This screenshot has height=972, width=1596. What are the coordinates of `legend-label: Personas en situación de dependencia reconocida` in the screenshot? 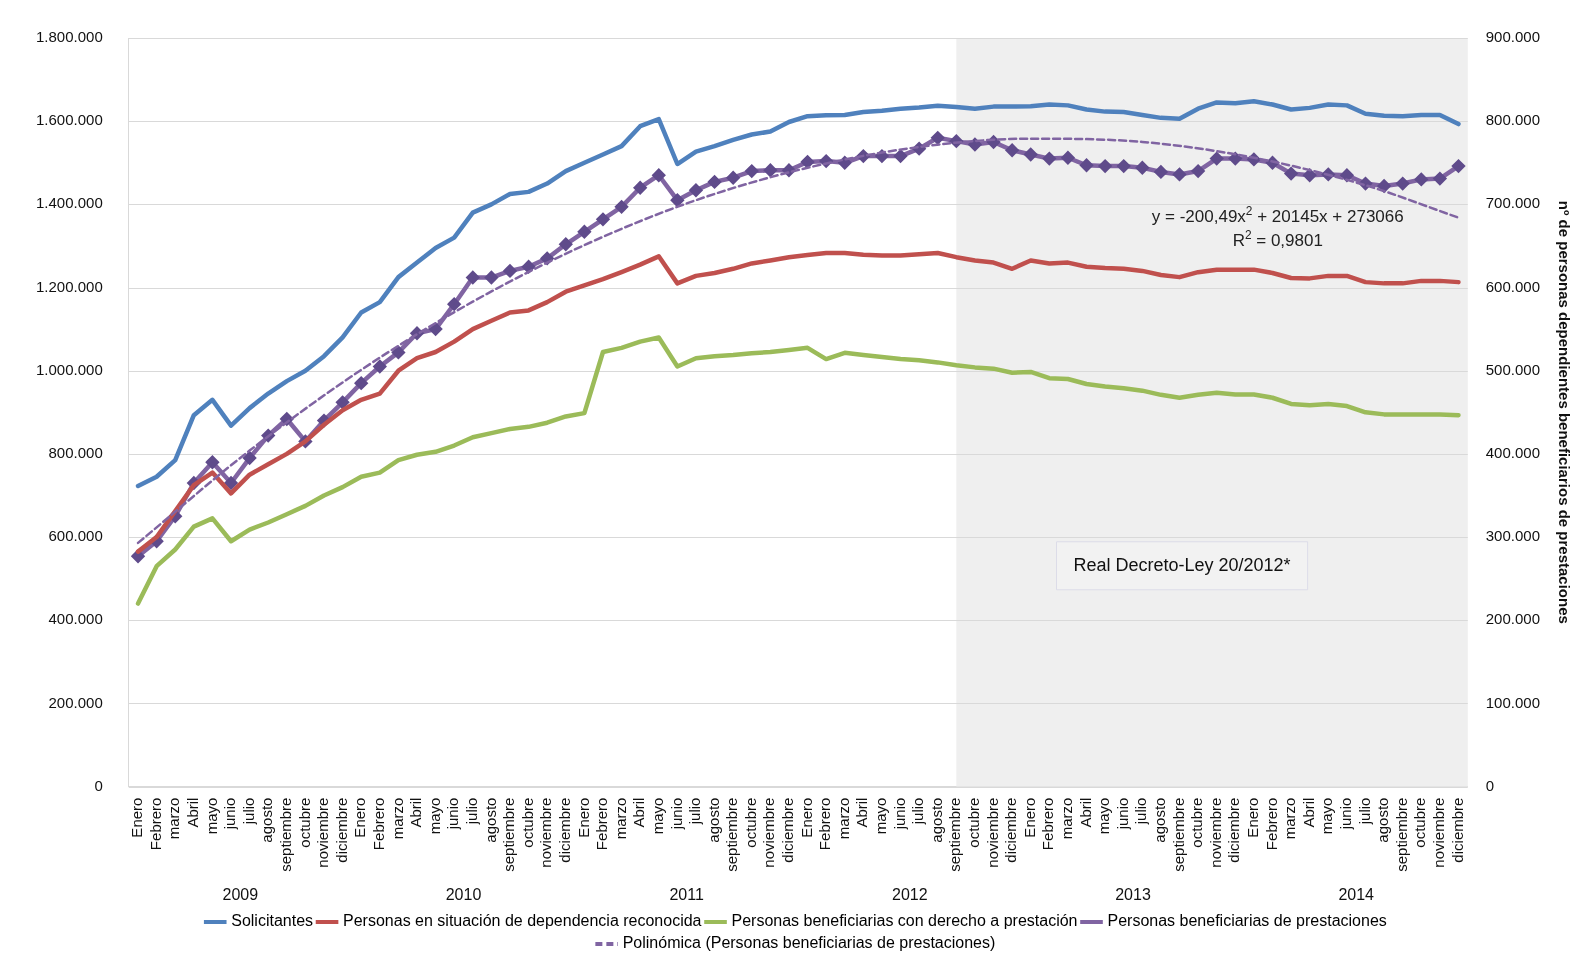 It's located at (522, 921).